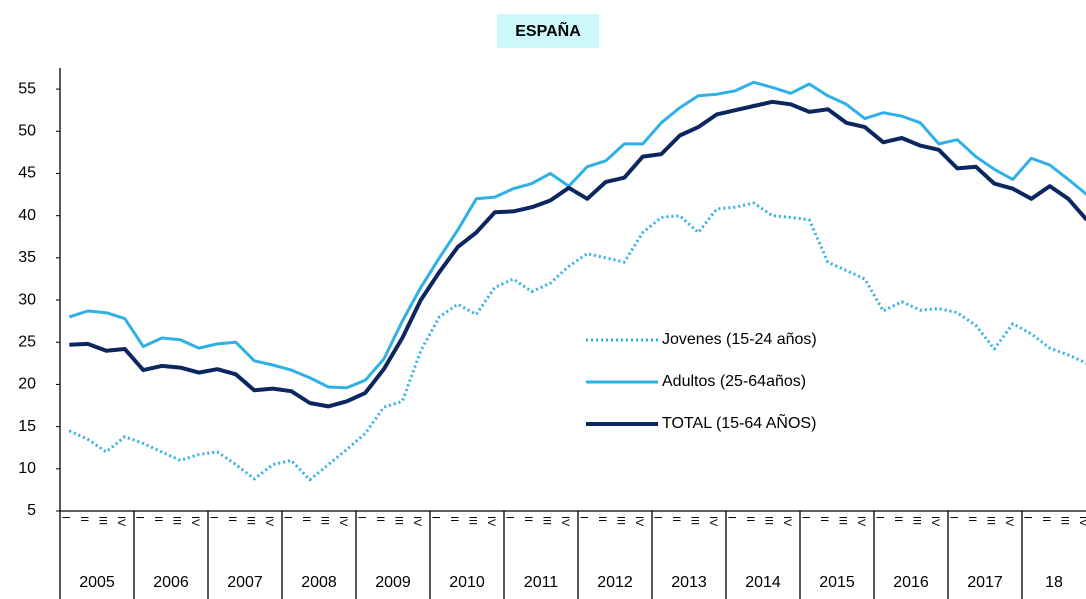 The height and width of the screenshot is (599, 1086). Describe the element at coordinates (27, 341) in the screenshot. I see `y-tick-label: 25` at that location.